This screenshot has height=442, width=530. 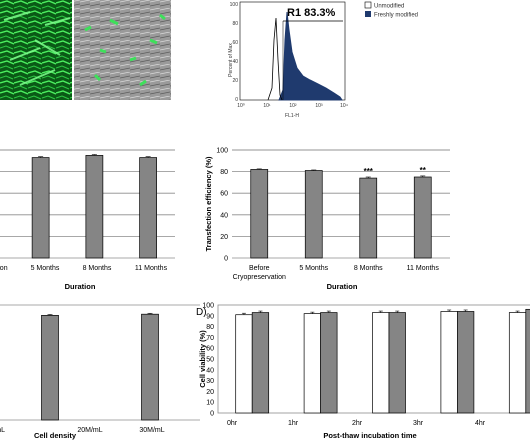 What do you see at coordinates (2, 430) in the screenshot?
I see `x-category-label: mL` at bounding box center [2, 430].